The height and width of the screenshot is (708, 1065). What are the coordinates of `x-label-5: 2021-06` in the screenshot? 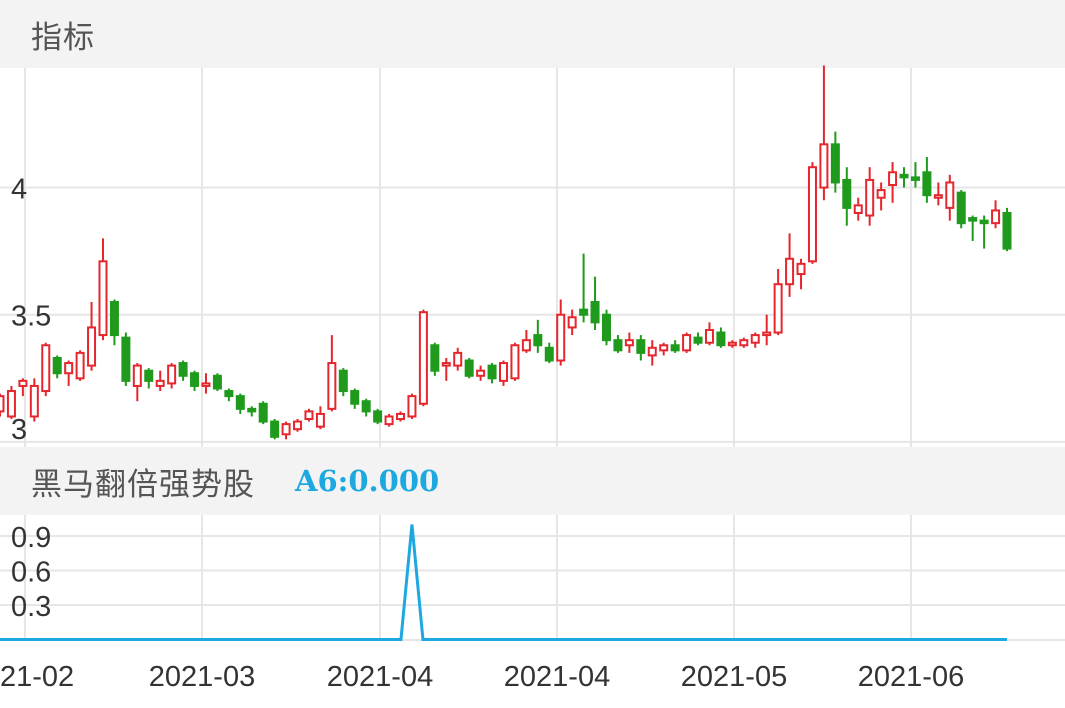 It's located at (911, 677).